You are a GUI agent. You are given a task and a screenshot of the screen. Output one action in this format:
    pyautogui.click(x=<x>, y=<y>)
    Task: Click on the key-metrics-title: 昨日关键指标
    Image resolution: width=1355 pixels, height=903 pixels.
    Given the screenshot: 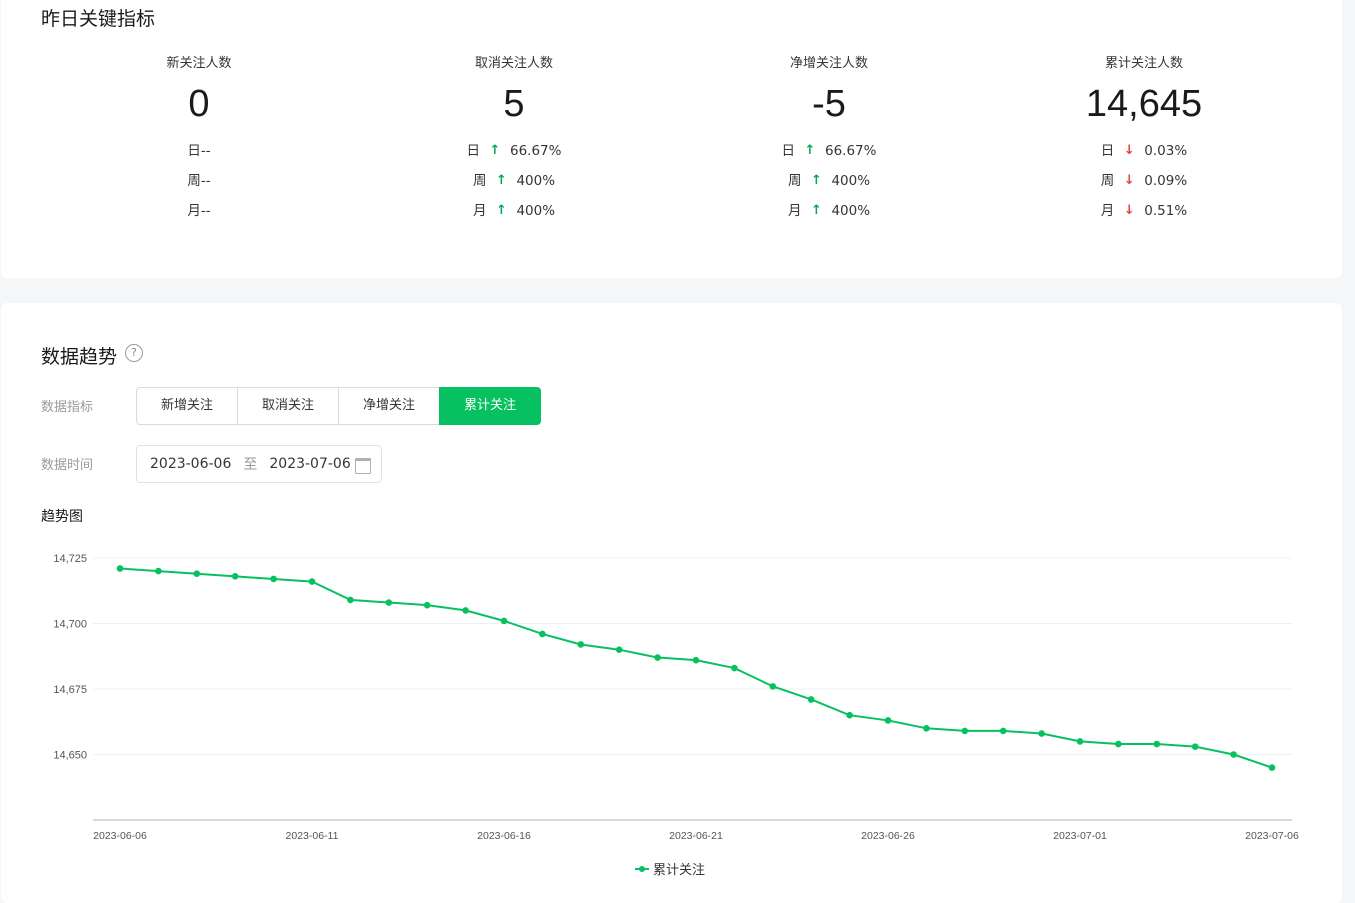 What is the action you would take?
    pyautogui.click(x=98, y=19)
    